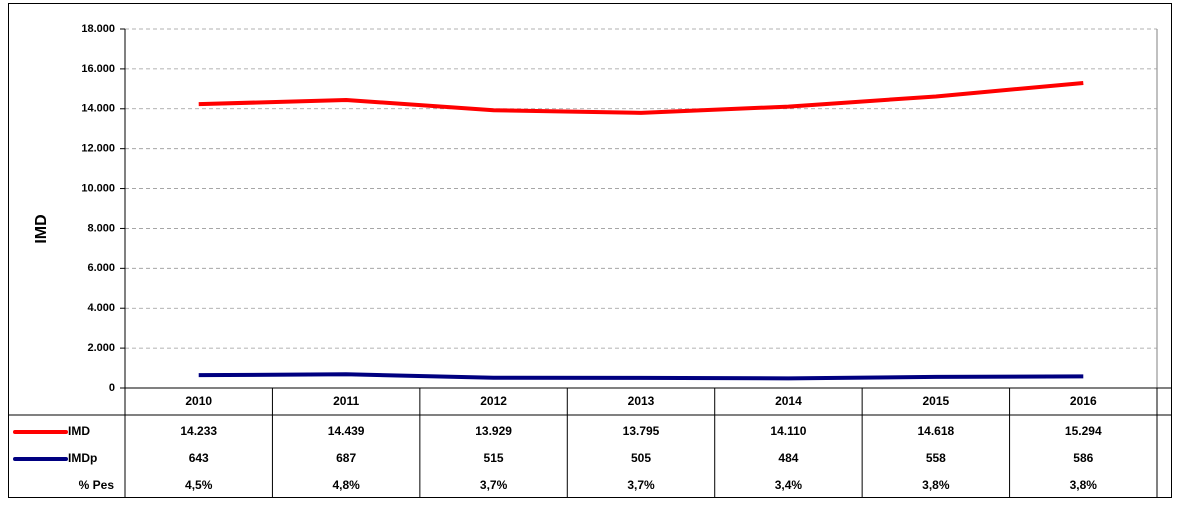  I want to click on y-tick-label: 8.000, so click(101, 228).